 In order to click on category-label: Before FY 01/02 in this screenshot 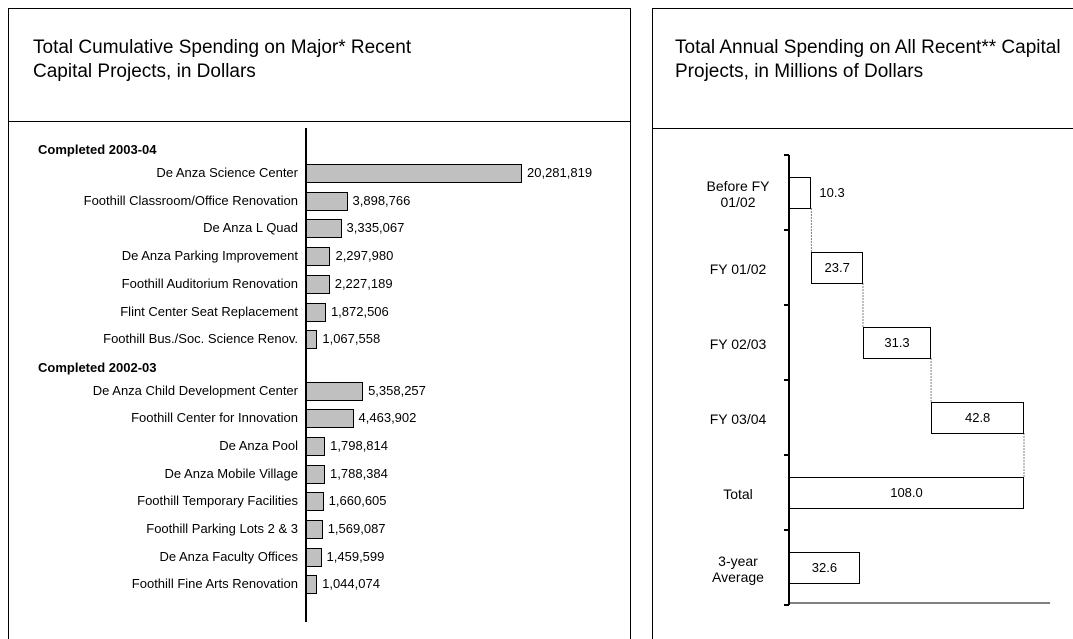, I will do `click(738, 193)`.